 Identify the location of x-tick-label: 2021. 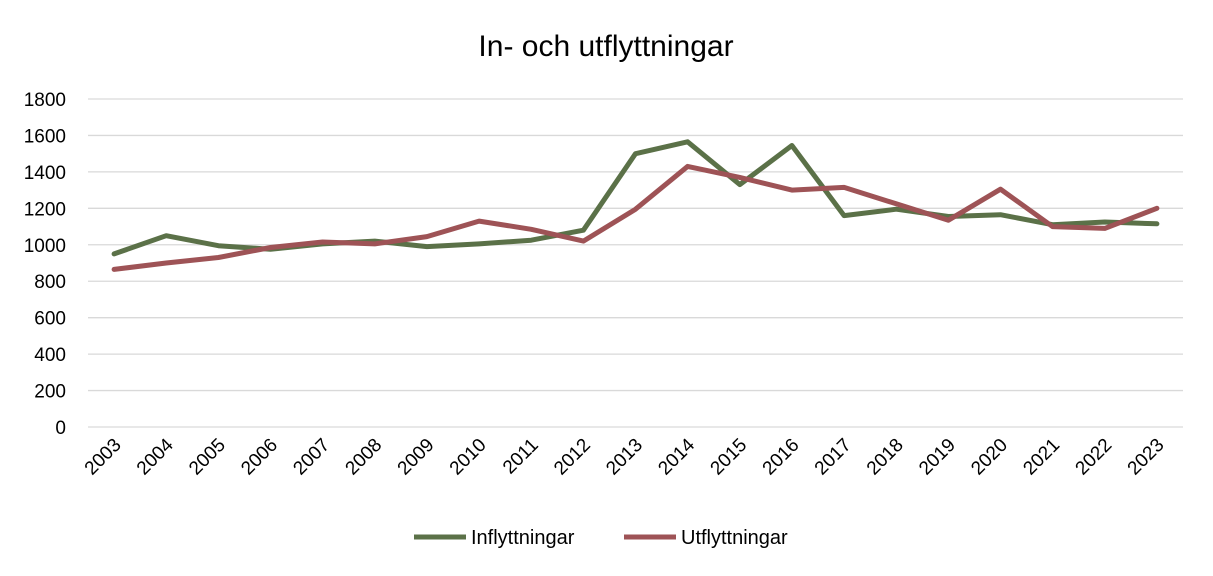
(1041, 457).